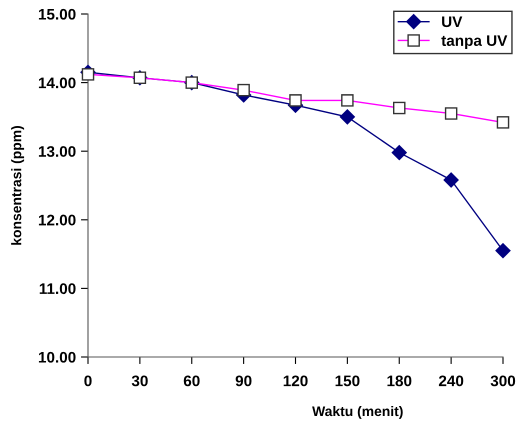 The image size is (522, 428). Describe the element at coordinates (57, 220) in the screenshot. I see `y-tick-label: 12.00` at that location.